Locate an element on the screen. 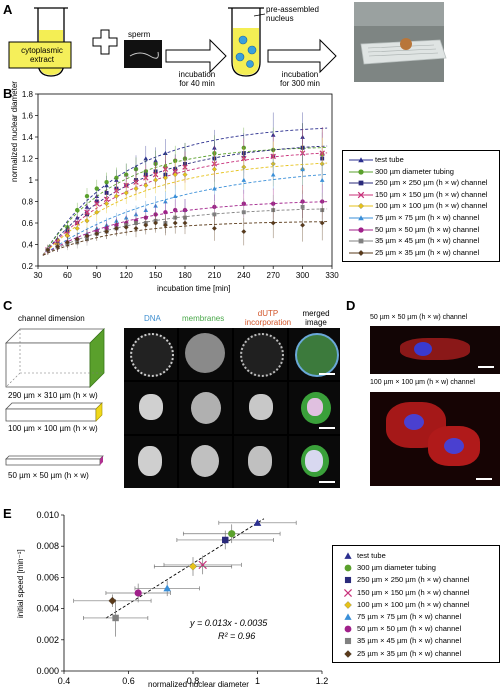 Image resolution: width=504 pixels, height=693 pixels. x-tick-label: 210 is located at coordinates (215, 275).